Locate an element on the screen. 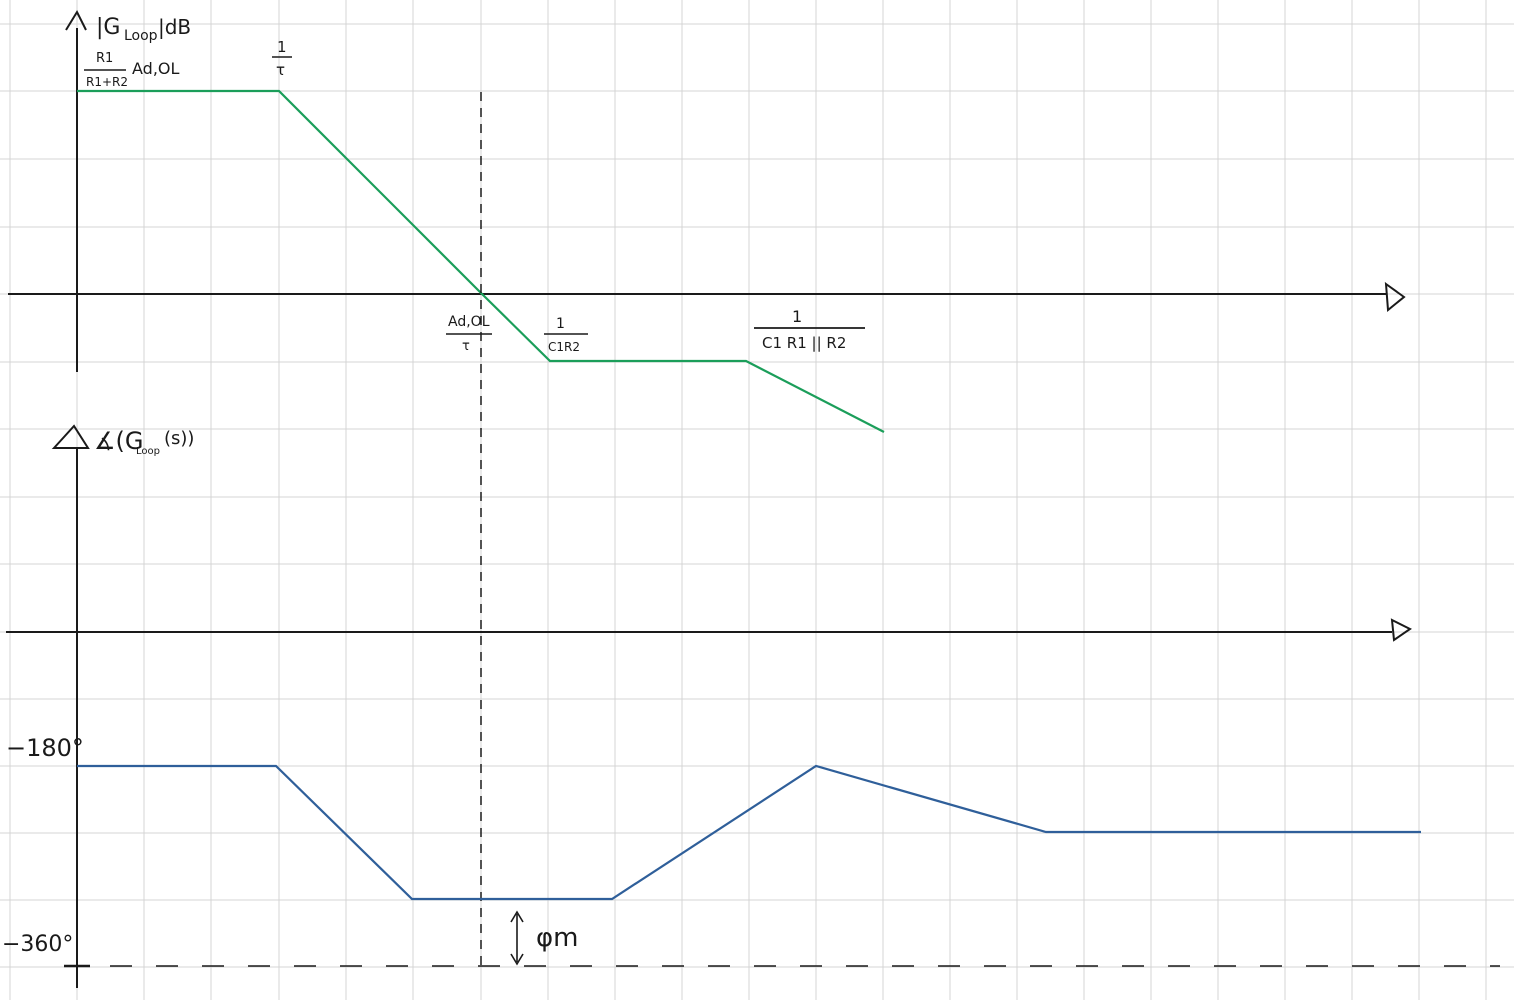  magnitude-axis-label-sub: Loop is located at coordinates (141, 36).